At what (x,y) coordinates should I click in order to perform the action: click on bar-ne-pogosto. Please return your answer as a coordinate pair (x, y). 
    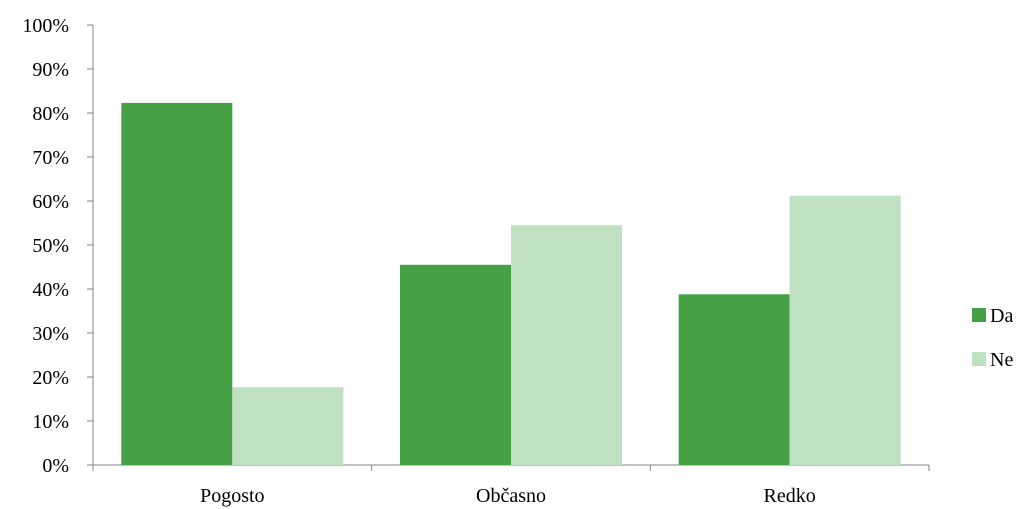
    Looking at the image, I should click on (288, 426).